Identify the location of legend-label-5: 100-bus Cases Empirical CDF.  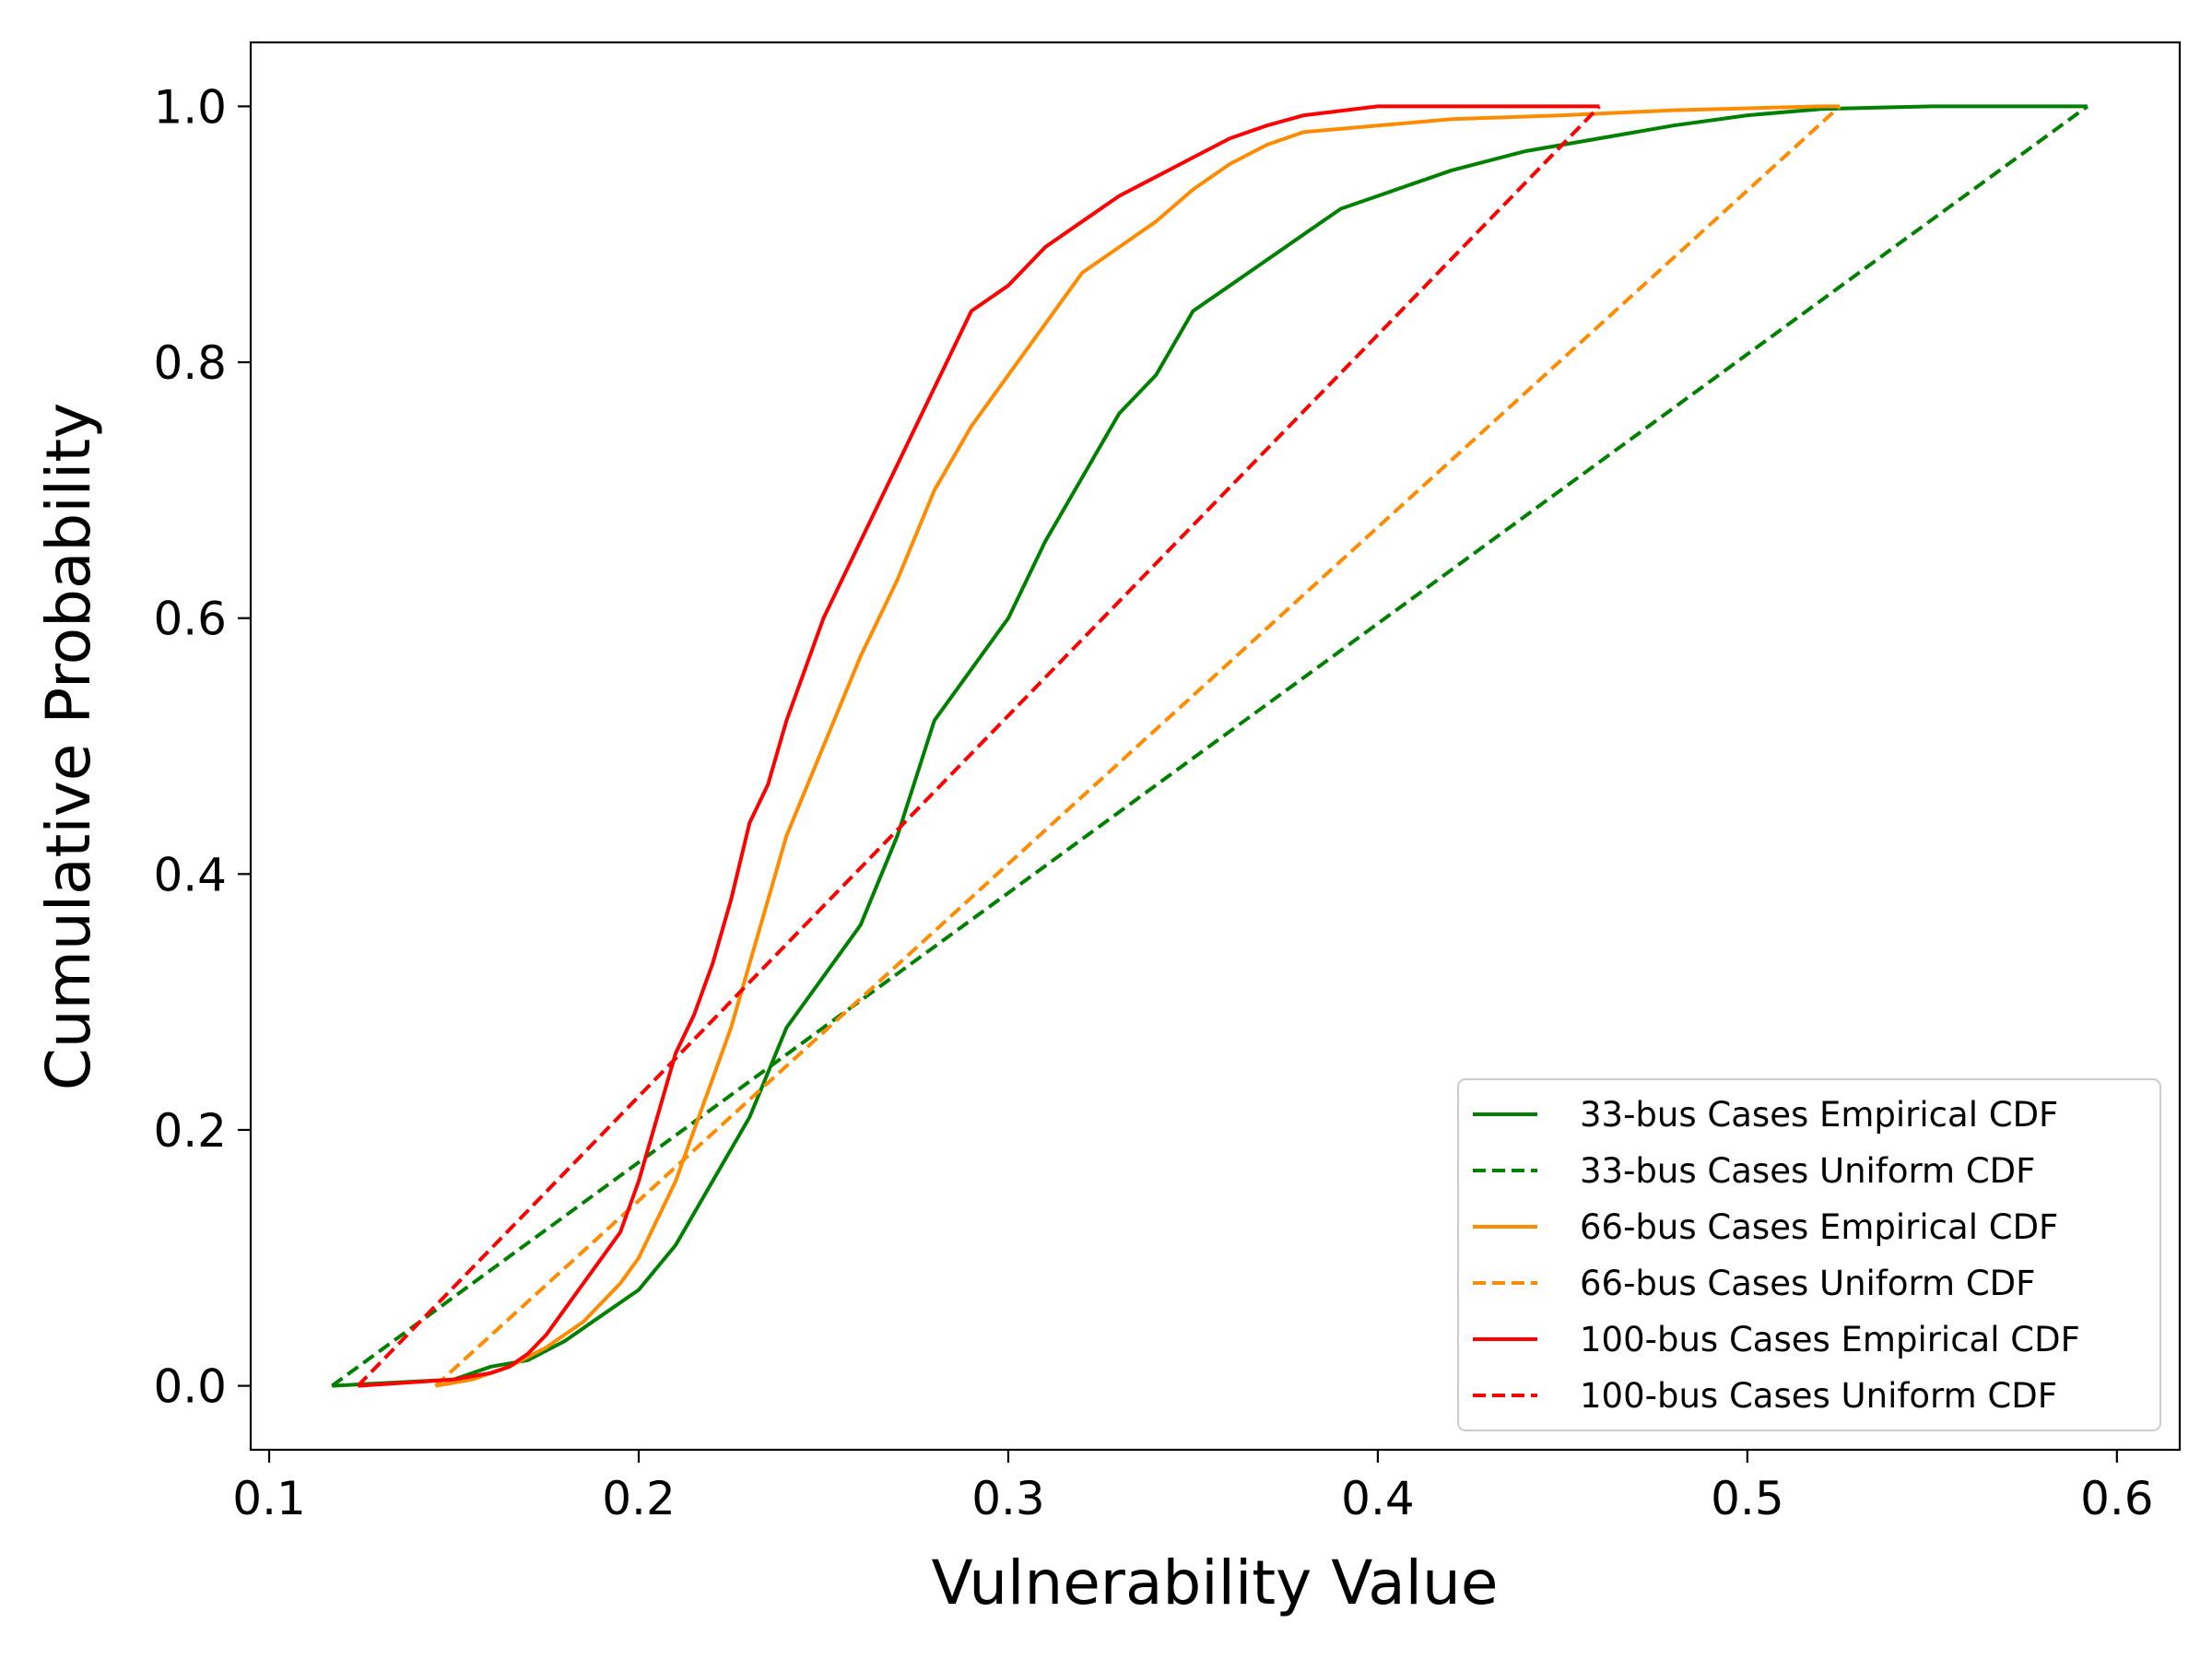
(1830, 1339).